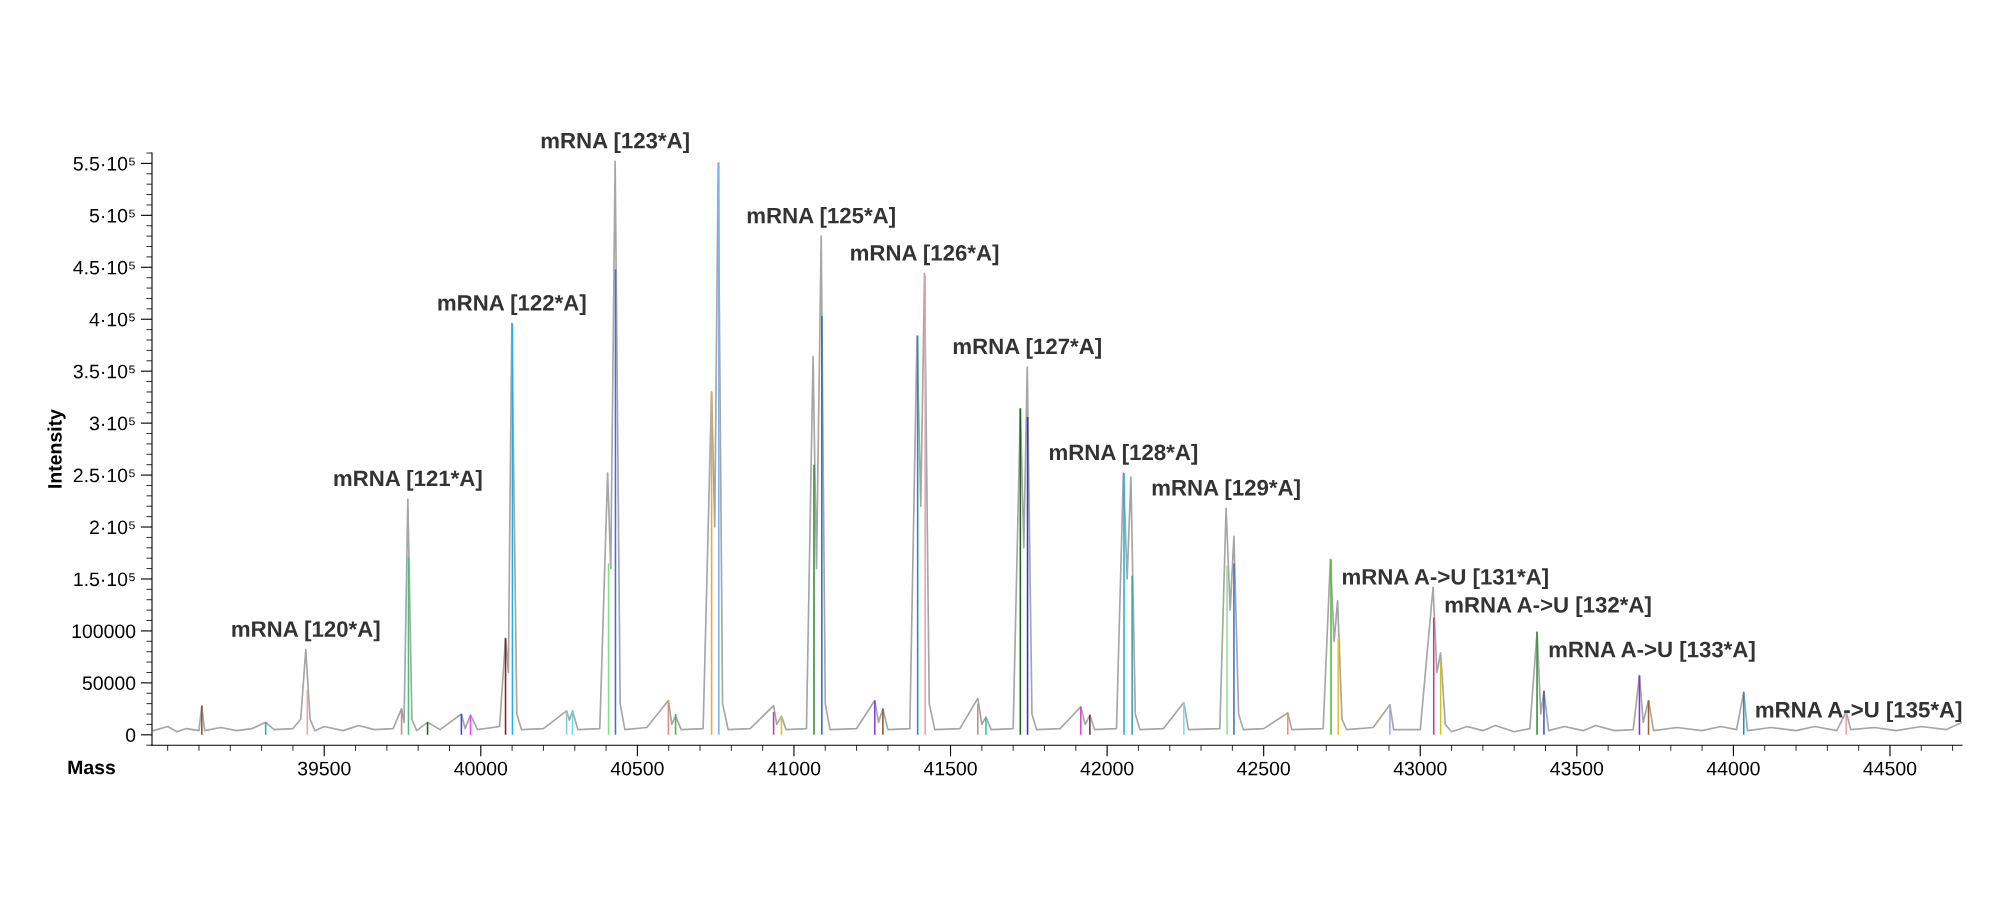 This screenshot has width=2000, height=900. I want to click on annotation: mRNA [129*A], so click(1226, 489).